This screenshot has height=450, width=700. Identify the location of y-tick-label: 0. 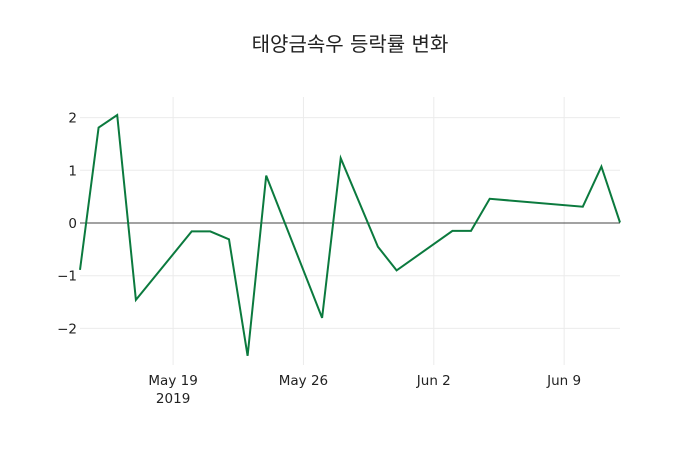
(72, 224).